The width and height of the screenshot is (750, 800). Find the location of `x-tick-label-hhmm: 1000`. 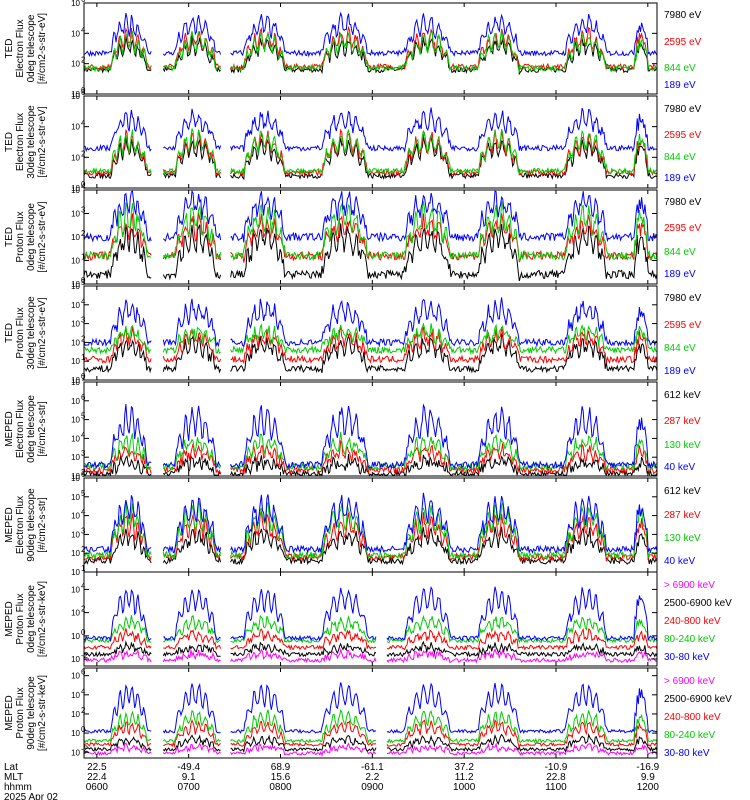

x-tick-label-hhmm: 1000 is located at coordinates (464, 787).